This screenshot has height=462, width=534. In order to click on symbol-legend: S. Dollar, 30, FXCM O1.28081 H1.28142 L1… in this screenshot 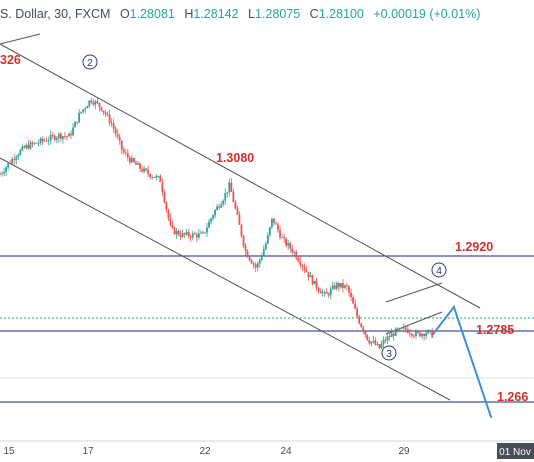, I will do `click(240, 14)`.